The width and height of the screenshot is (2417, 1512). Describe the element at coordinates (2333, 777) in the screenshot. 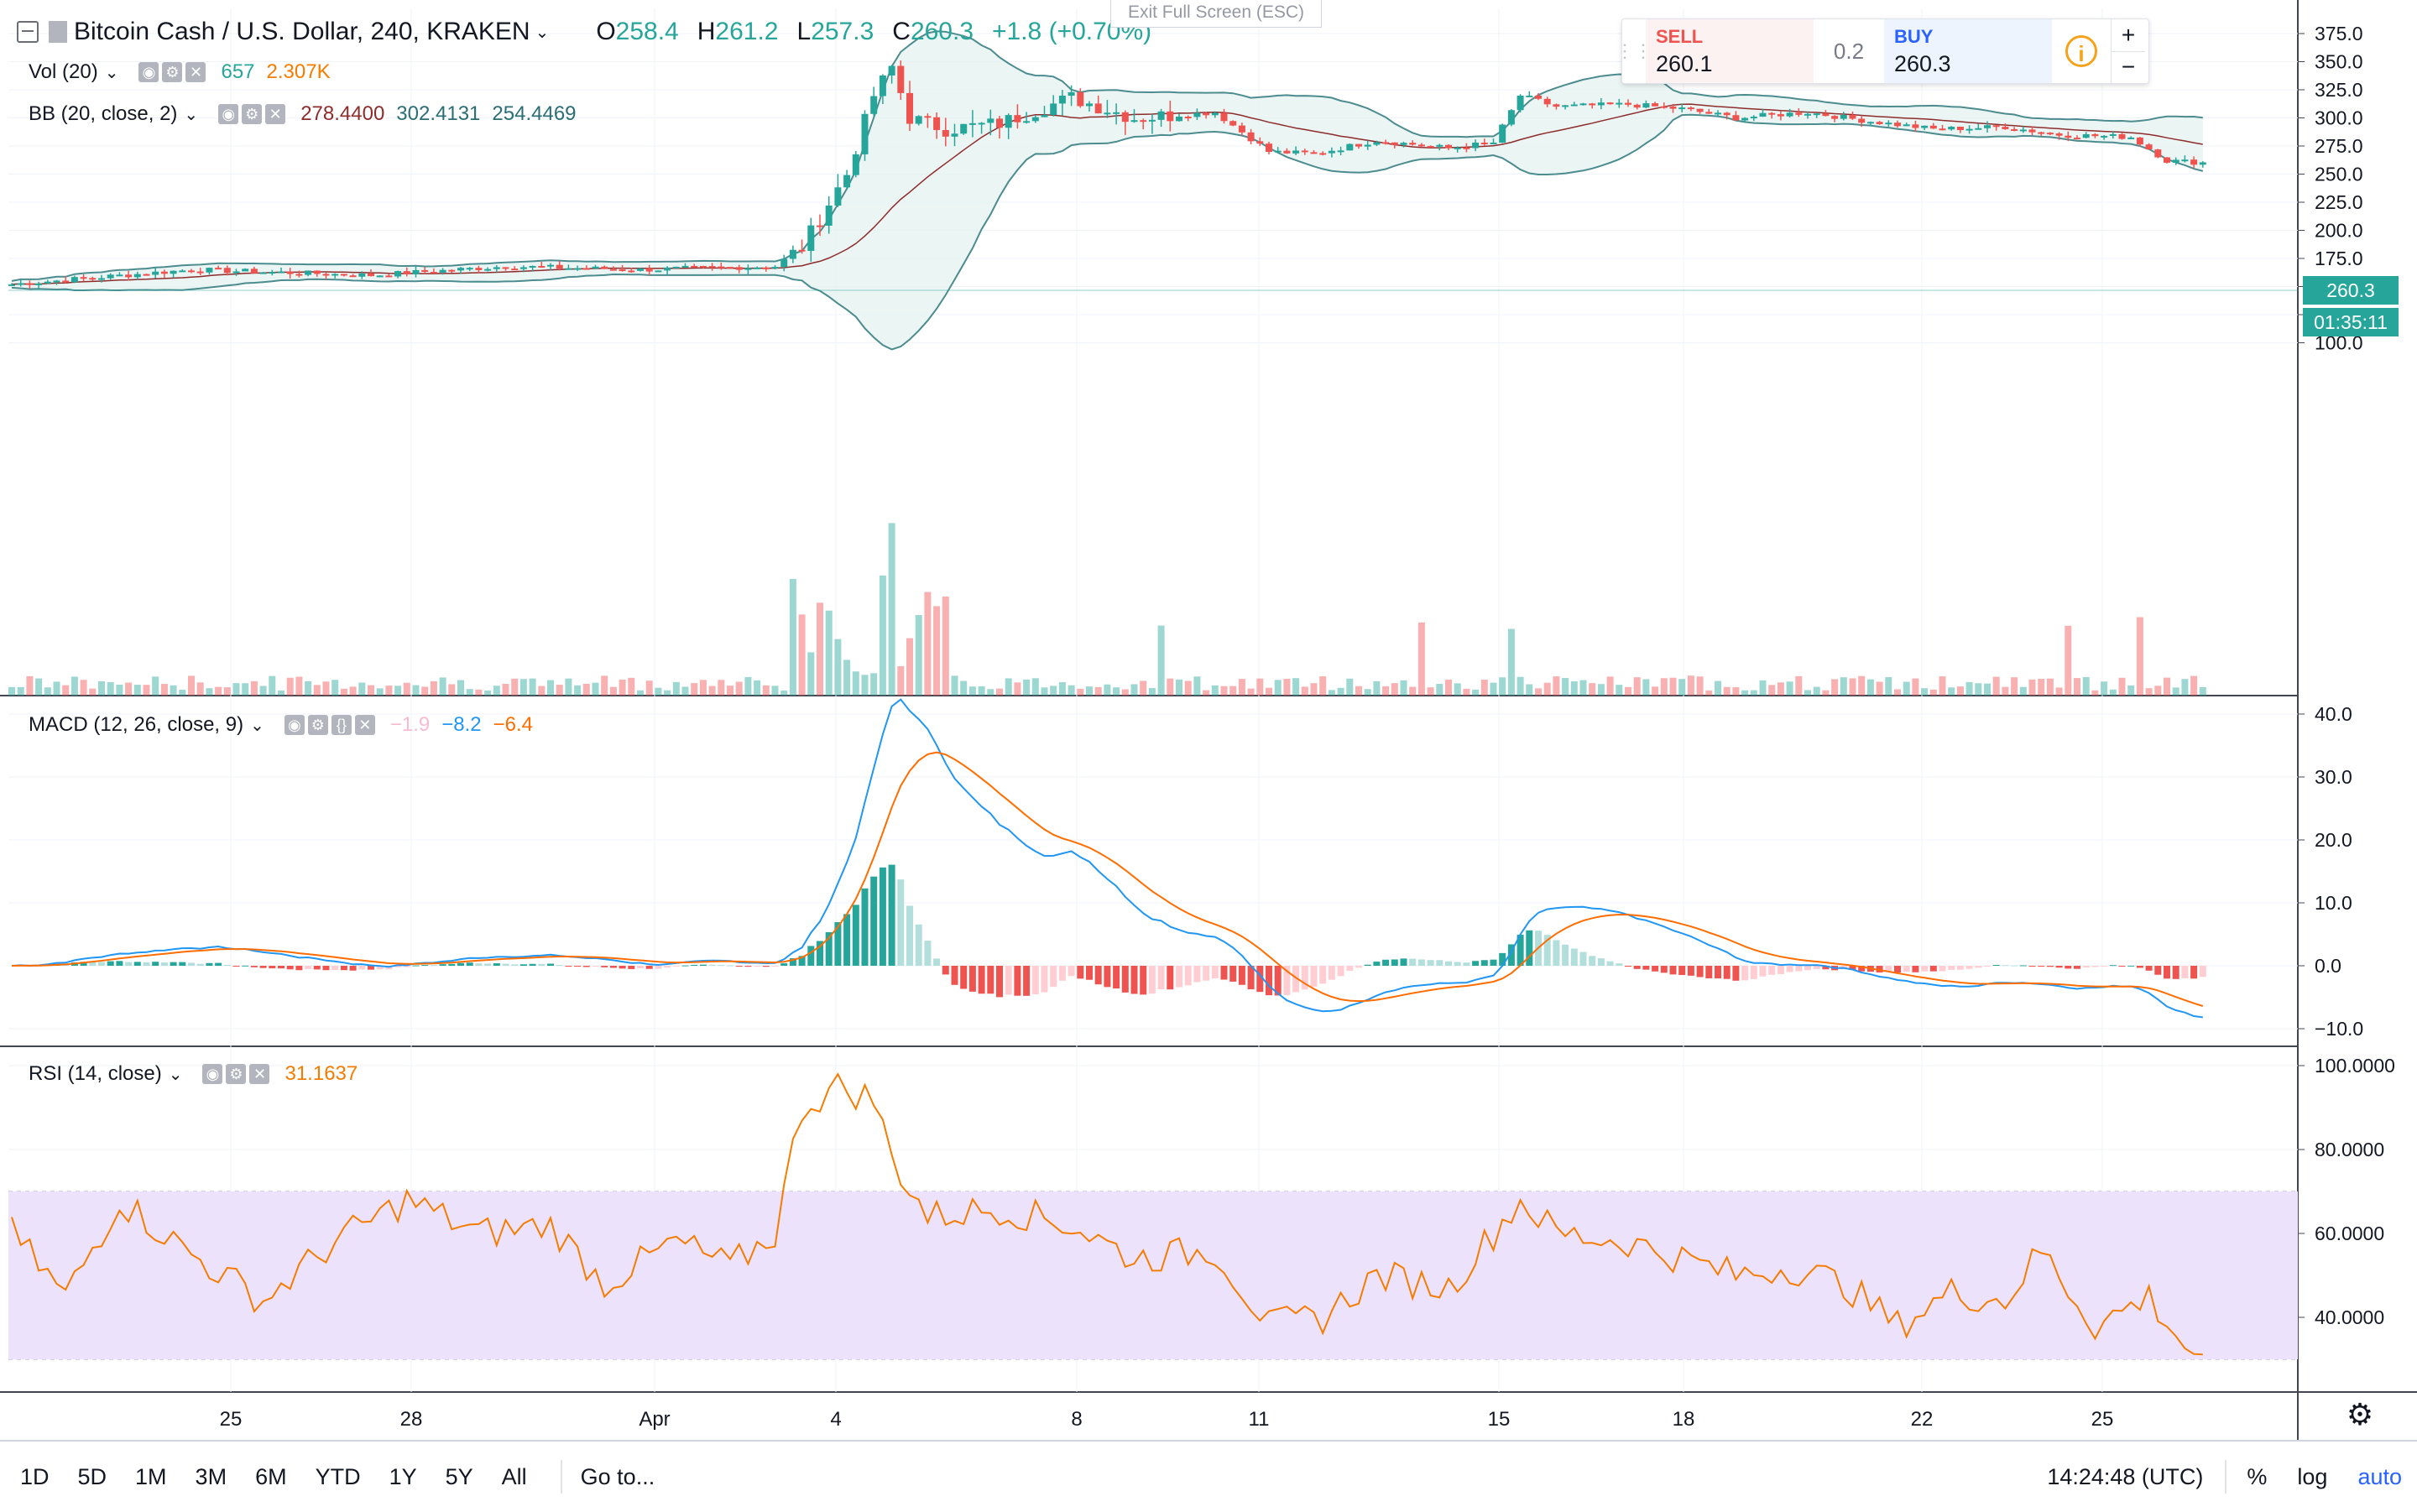

I see `macd-tick-label: 30.0` at that location.